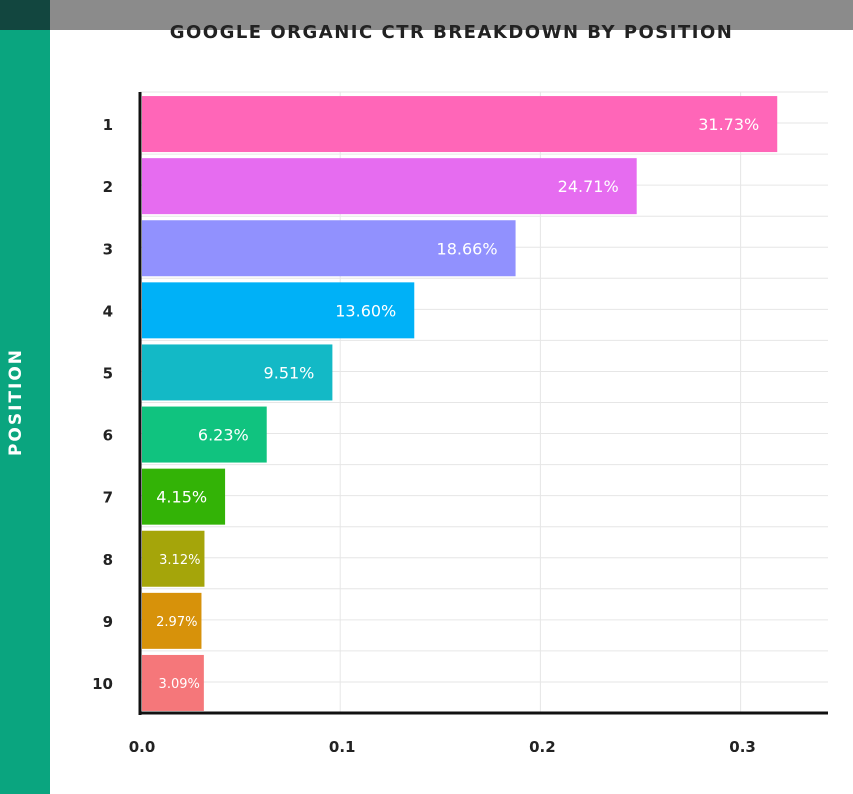 The width and height of the screenshot is (853, 794). What do you see at coordinates (467, 248) in the screenshot?
I see `bar-value-label: 18.66%` at bounding box center [467, 248].